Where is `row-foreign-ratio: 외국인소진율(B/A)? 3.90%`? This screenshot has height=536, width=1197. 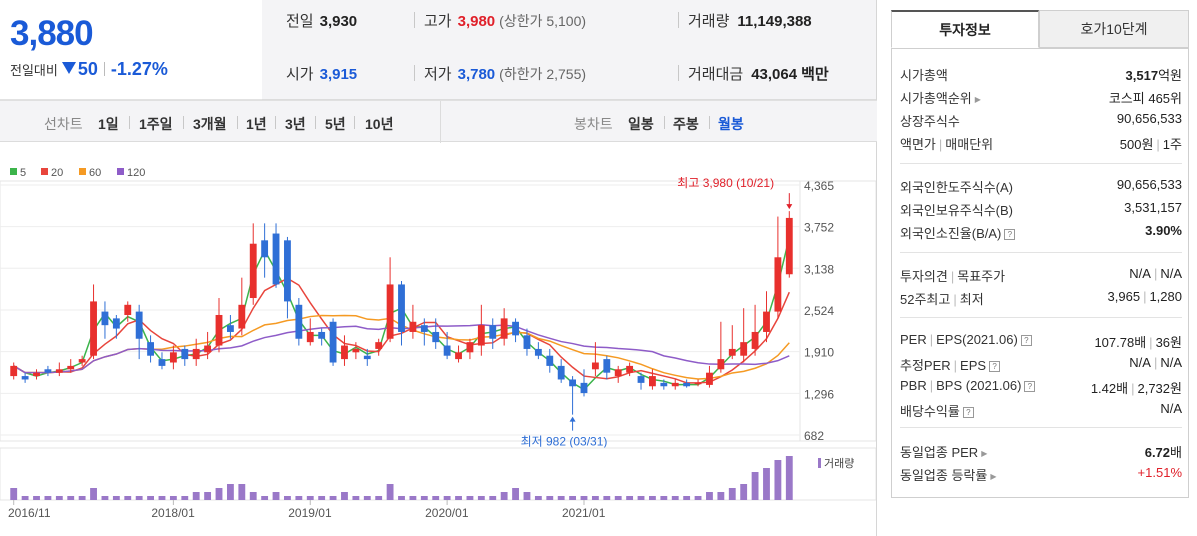
row-foreign-ratio: 외국인소진율(B/A)? 3.90% is located at coordinates (1041, 232).